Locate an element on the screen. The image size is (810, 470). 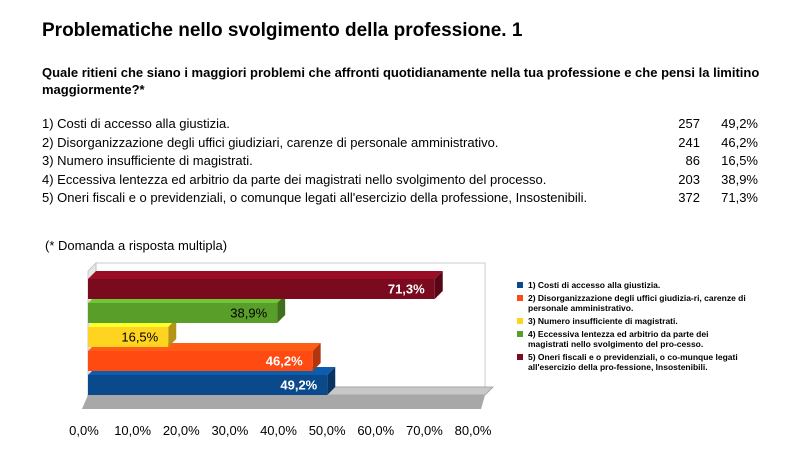
bar-2: 46,2% is located at coordinates (204, 357).